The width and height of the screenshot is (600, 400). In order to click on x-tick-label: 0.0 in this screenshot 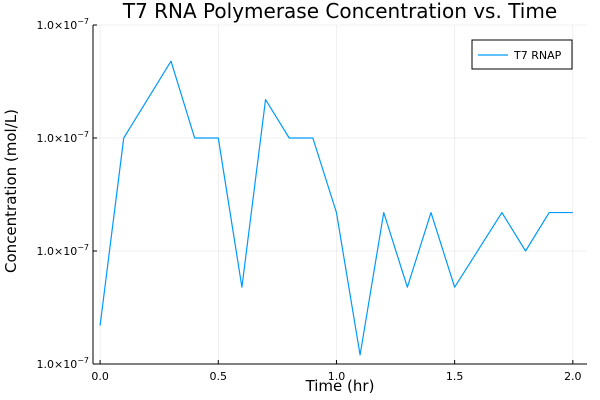, I will do `click(100, 376)`.